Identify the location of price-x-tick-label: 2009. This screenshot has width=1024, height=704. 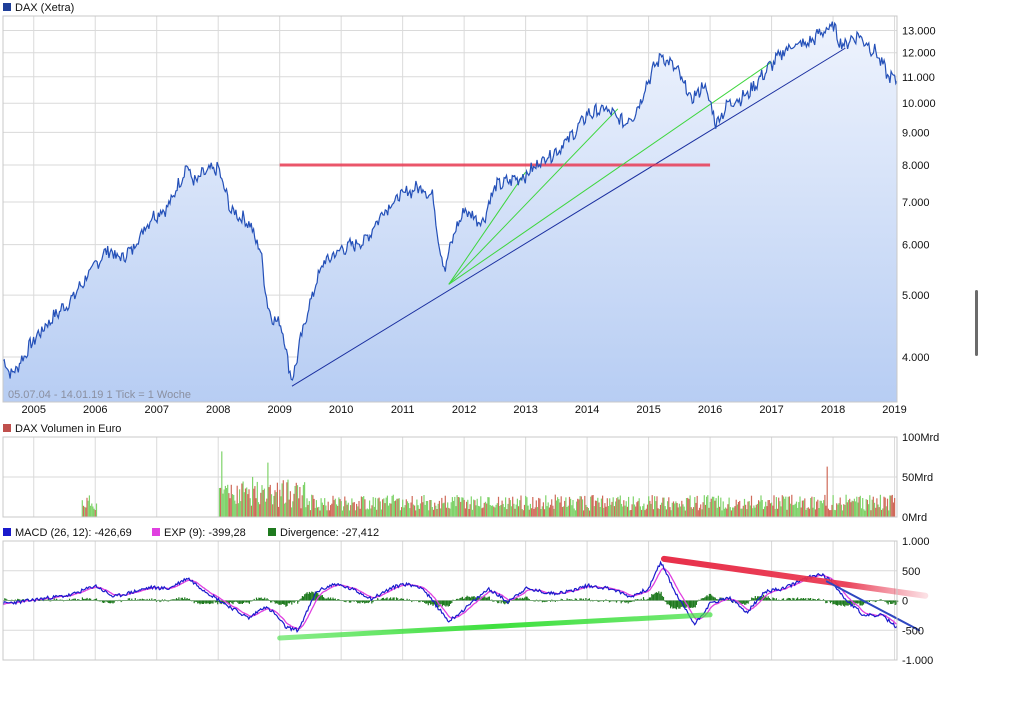
(279, 410).